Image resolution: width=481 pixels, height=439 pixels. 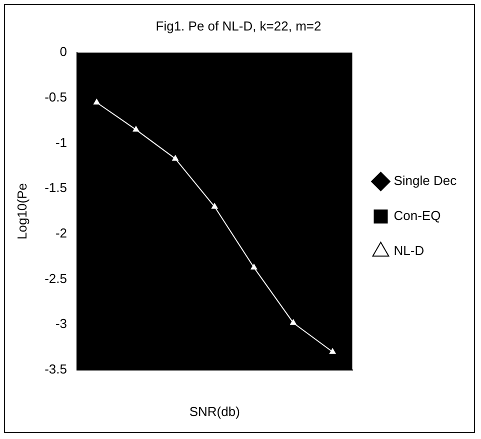 What do you see at coordinates (63, 52) in the screenshot?
I see `y-tick-label: 0` at bounding box center [63, 52].